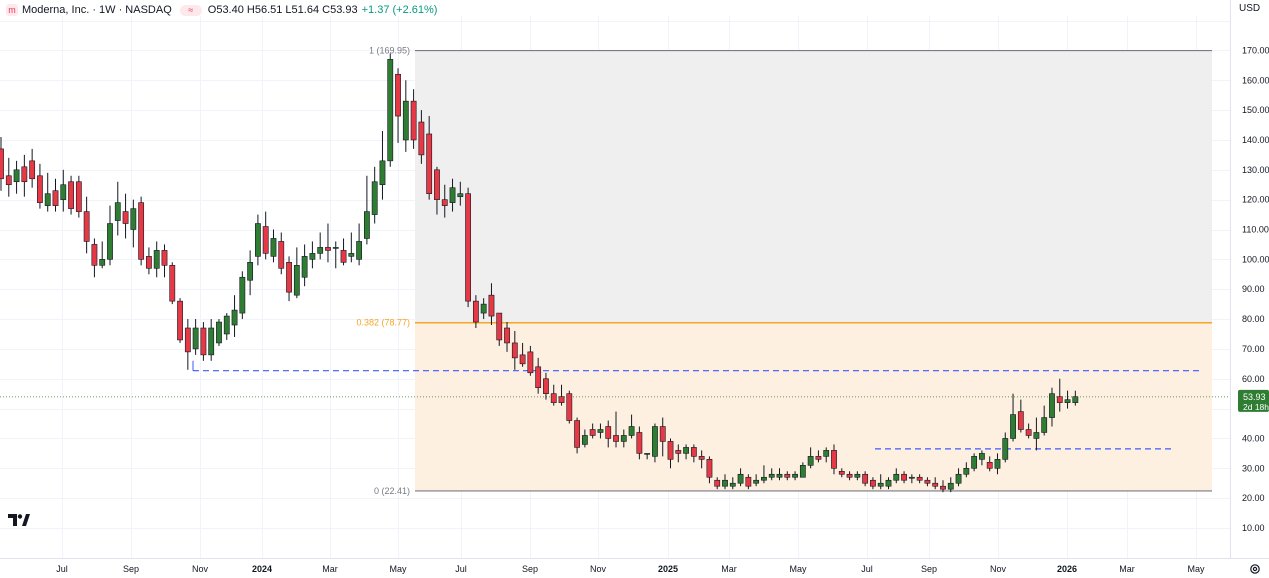  What do you see at coordinates (19, 520) in the screenshot?
I see `tradingview-logo-icon` at bounding box center [19, 520].